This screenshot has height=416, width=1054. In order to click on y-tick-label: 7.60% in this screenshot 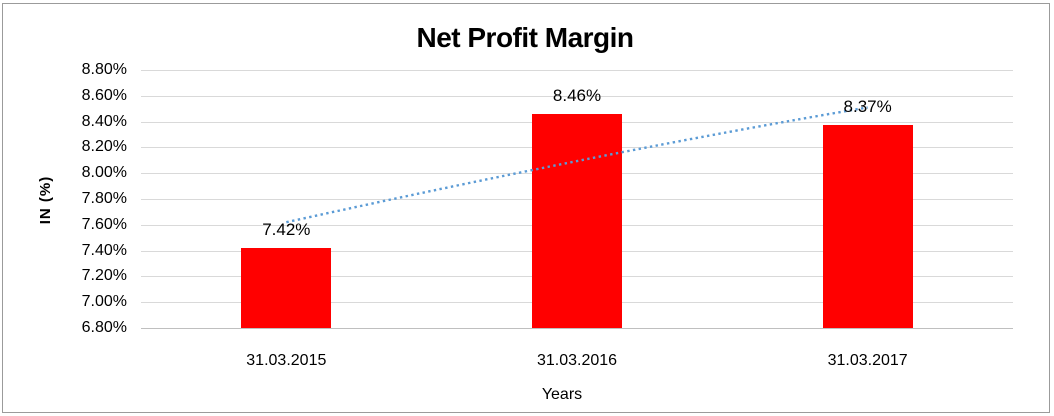, I will do `click(104, 224)`.